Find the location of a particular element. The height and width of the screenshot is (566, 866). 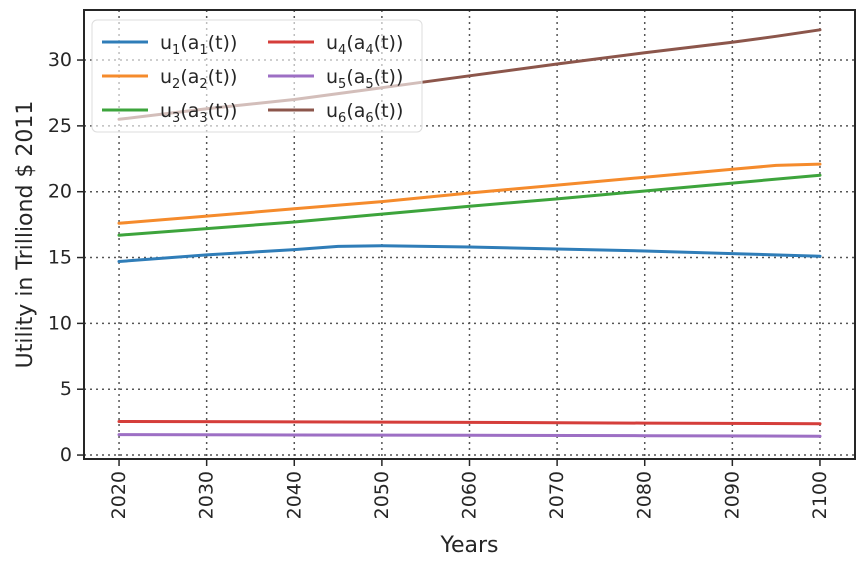

y-tick-label: 30 is located at coordinates (60, 60).